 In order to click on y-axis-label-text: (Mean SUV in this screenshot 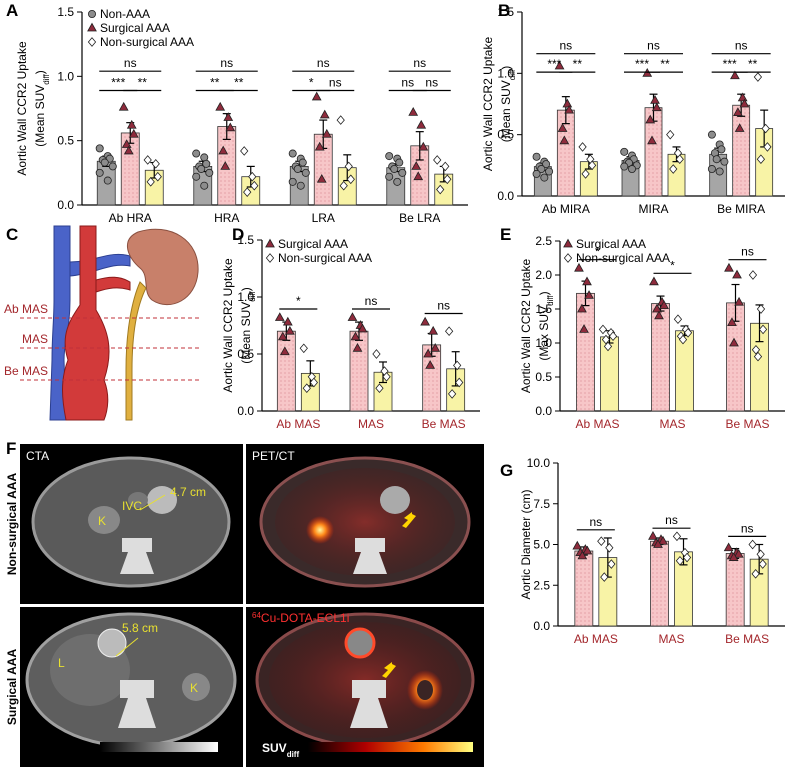, I will do `click(246, 333)`.